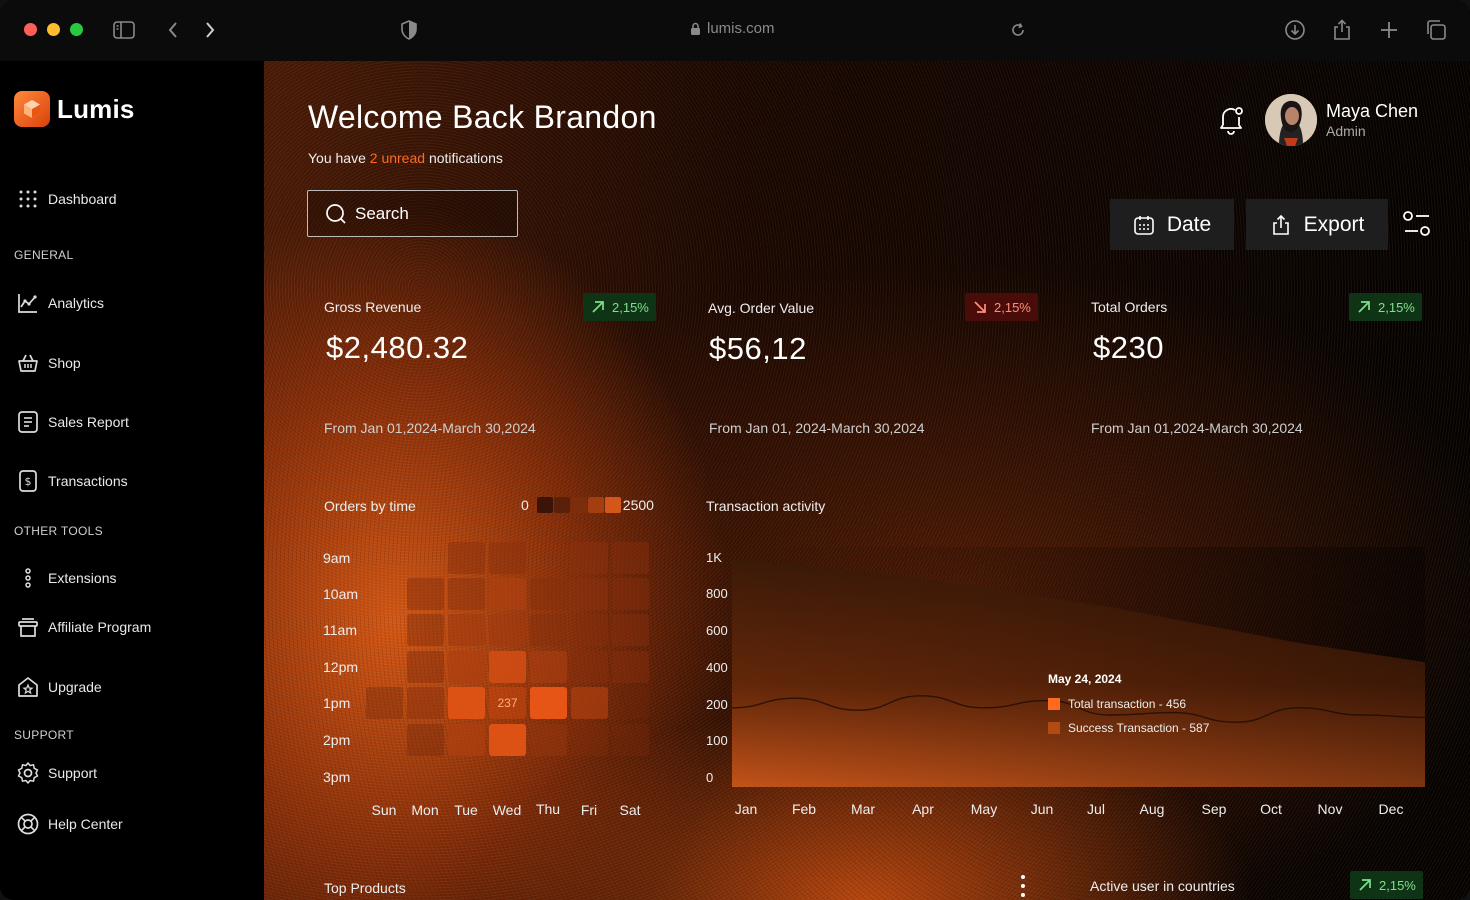 This screenshot has width=1470, height=900. Describe the element at coordinates (365, 888) in the screenshot. I see `top-products-title: Top Products` at that location.